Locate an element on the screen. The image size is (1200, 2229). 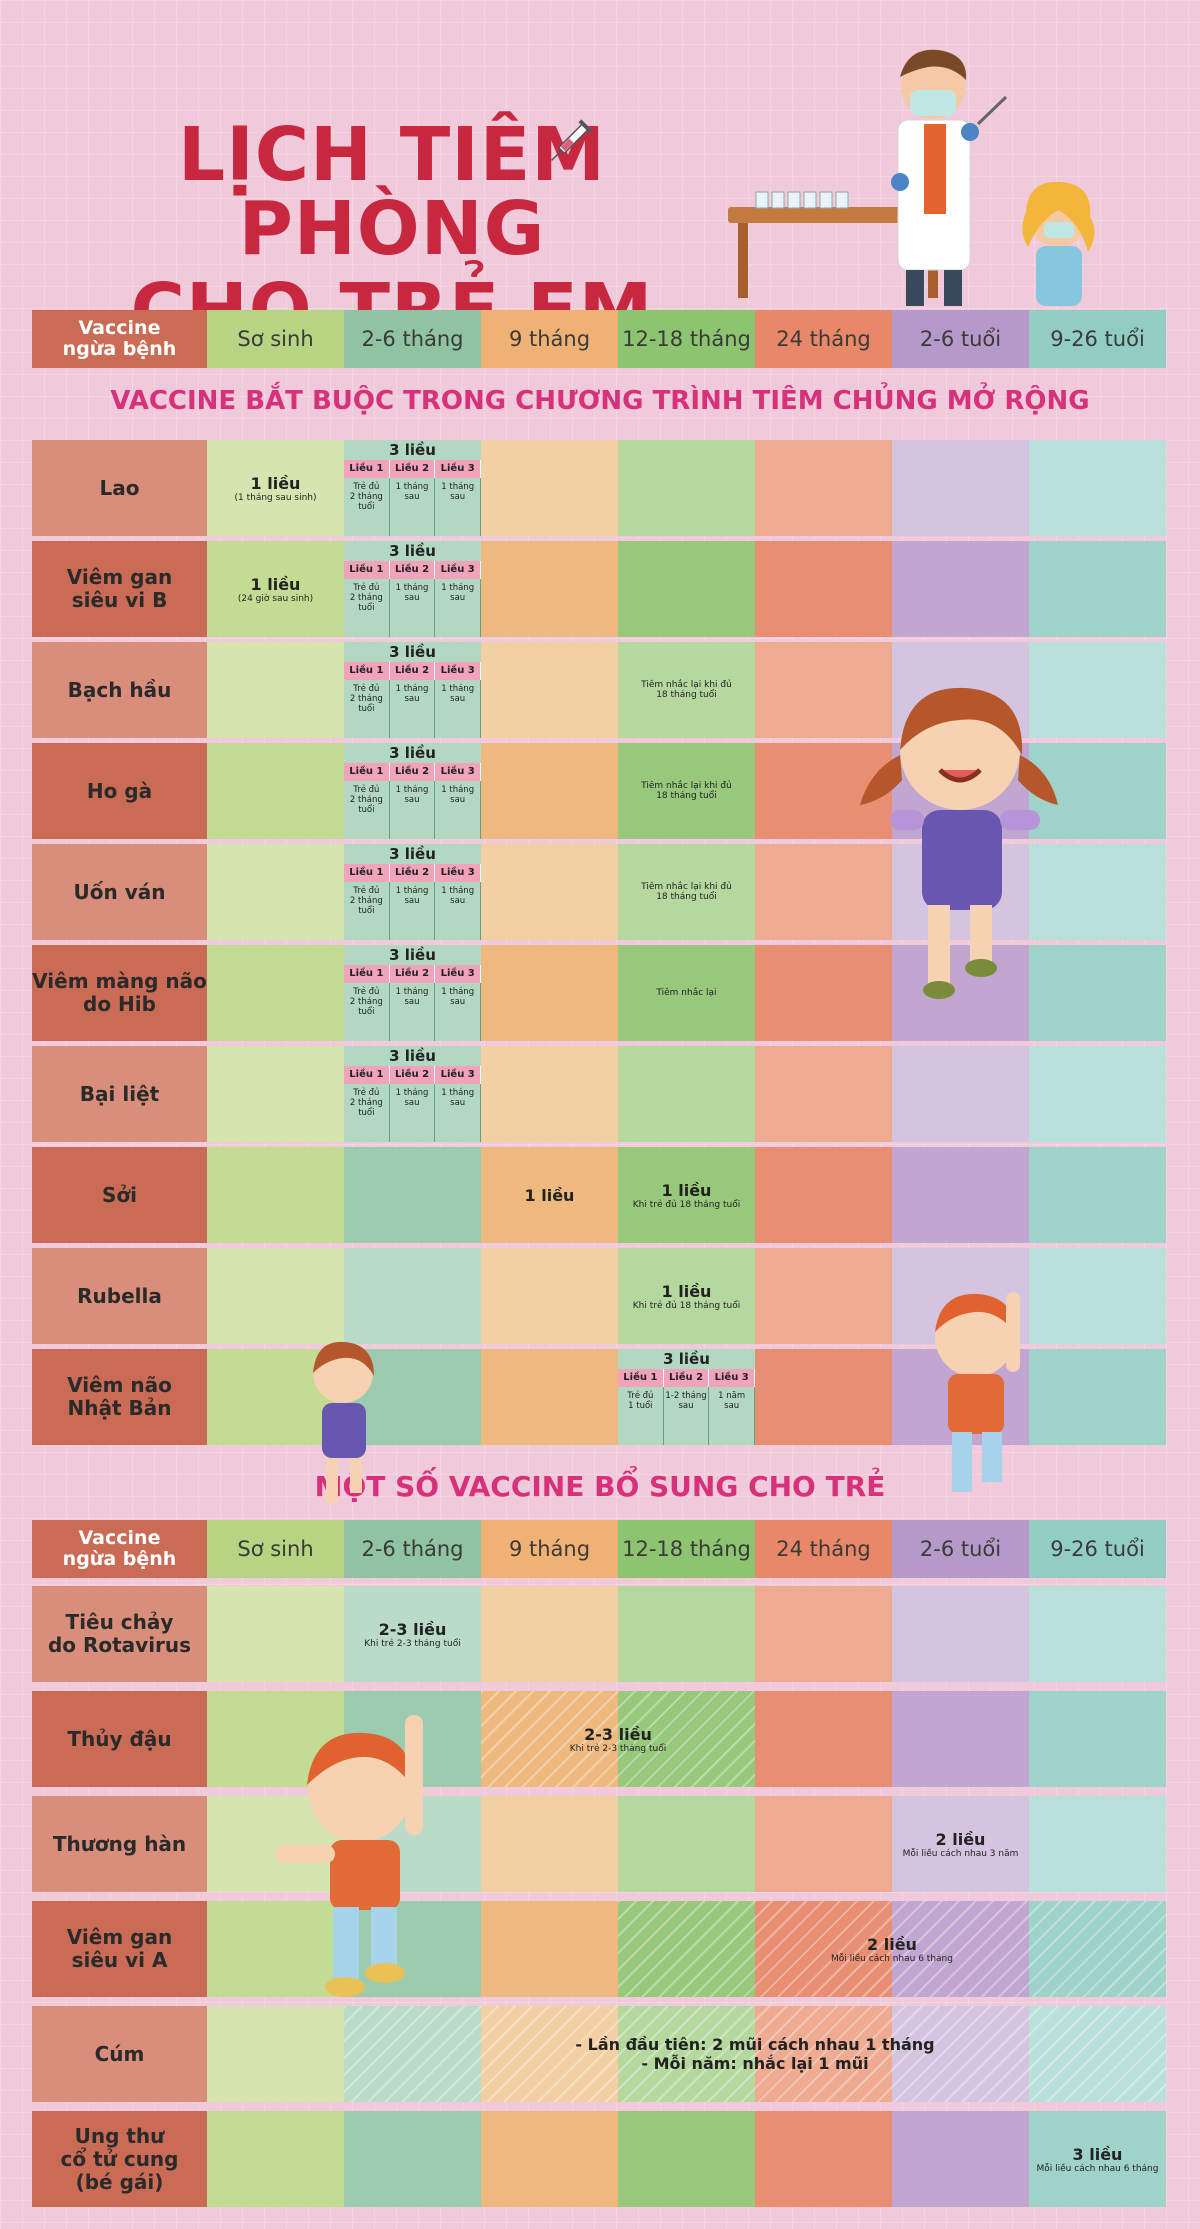
table-row: Thủy đậu is located at coordinates (600, 1739).